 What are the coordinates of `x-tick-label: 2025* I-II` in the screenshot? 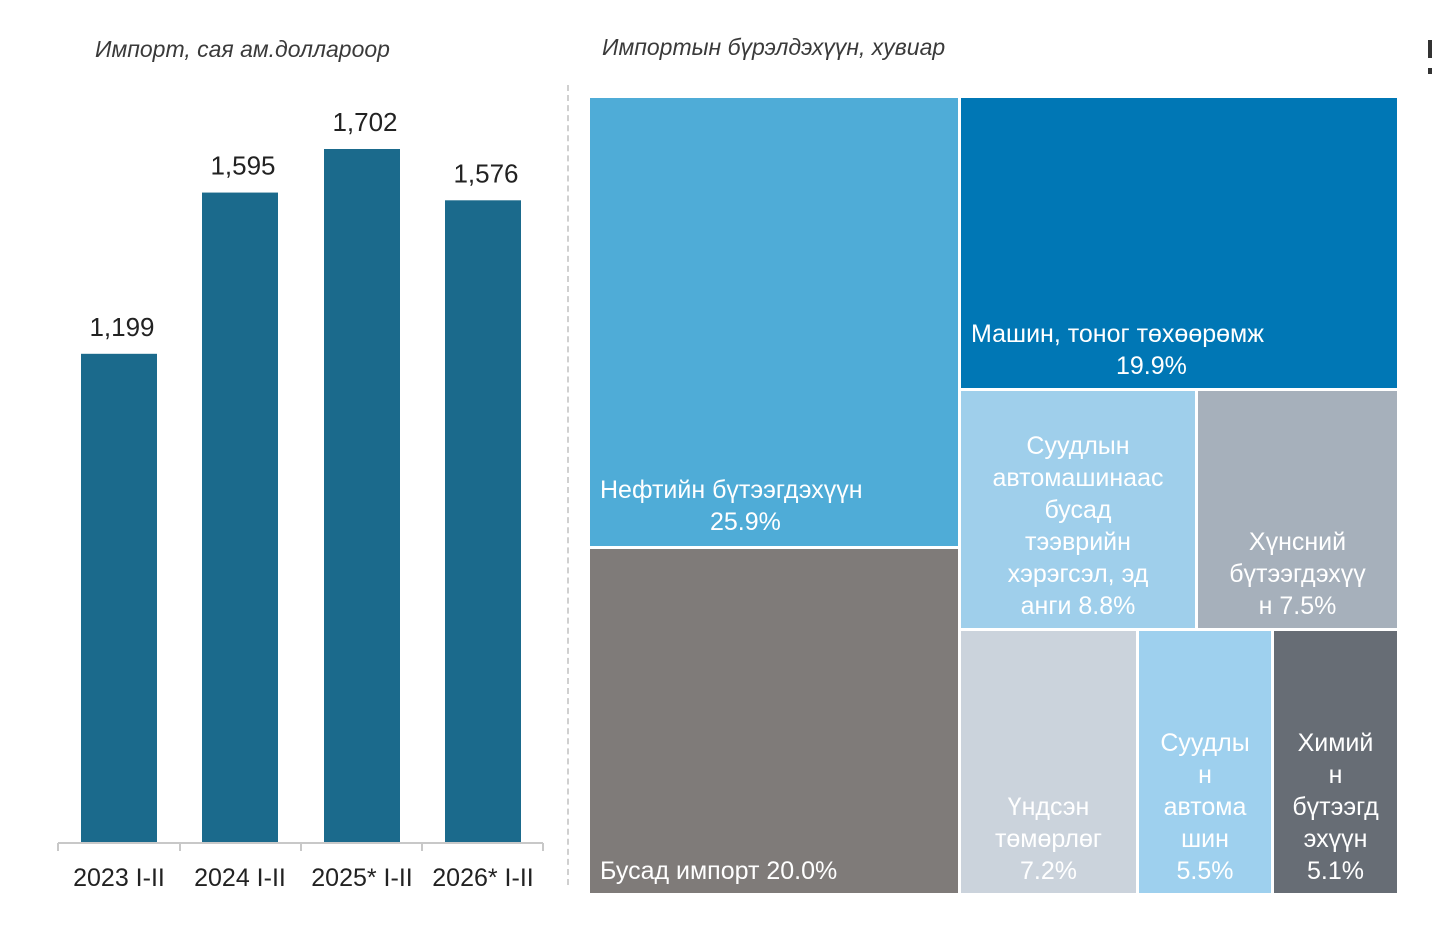 It's located at (361, 878).